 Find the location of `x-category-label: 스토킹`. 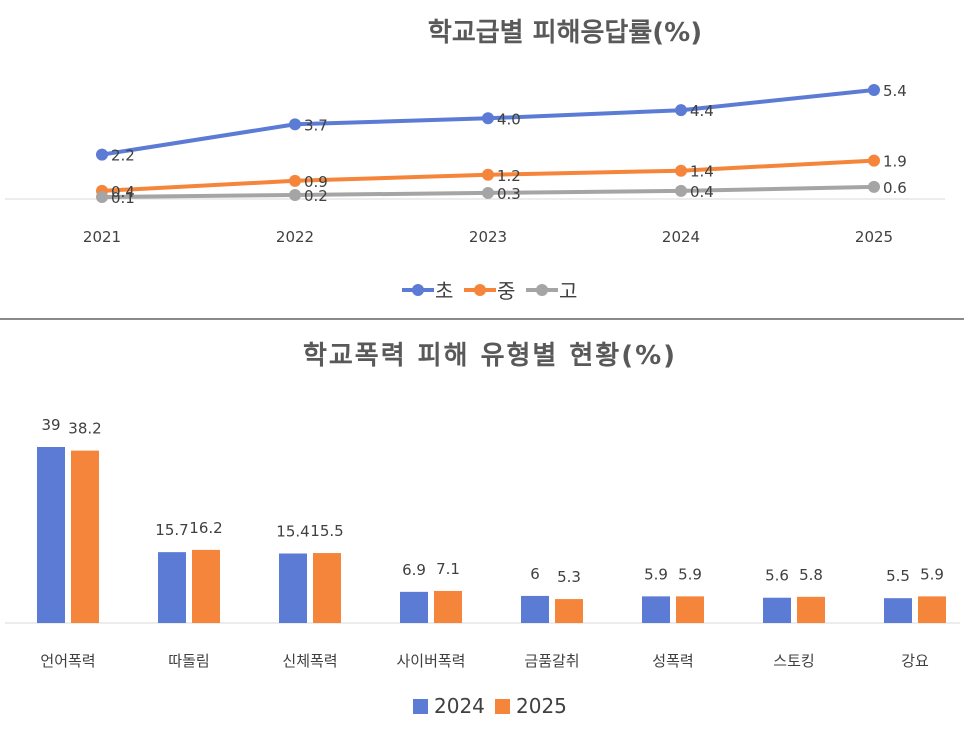

x-category-label: 스토킹 is located at coordinates (793, 661).